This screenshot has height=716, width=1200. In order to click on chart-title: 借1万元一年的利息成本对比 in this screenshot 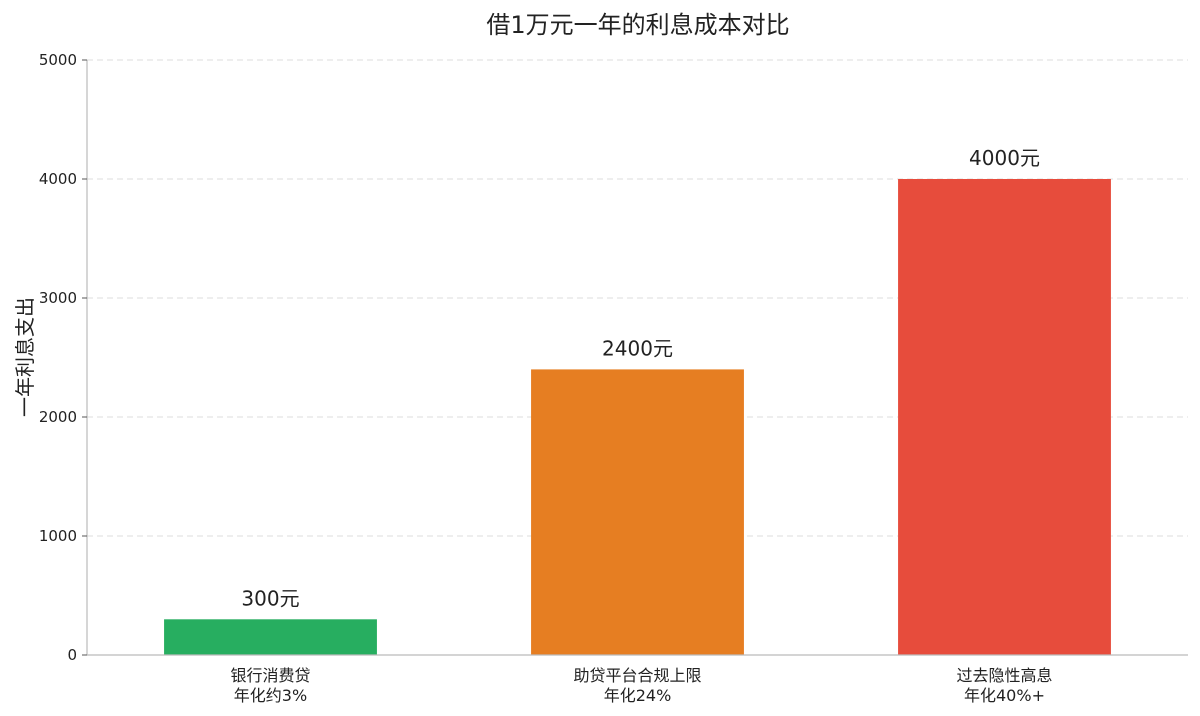, I will do `click(637, 25)`.